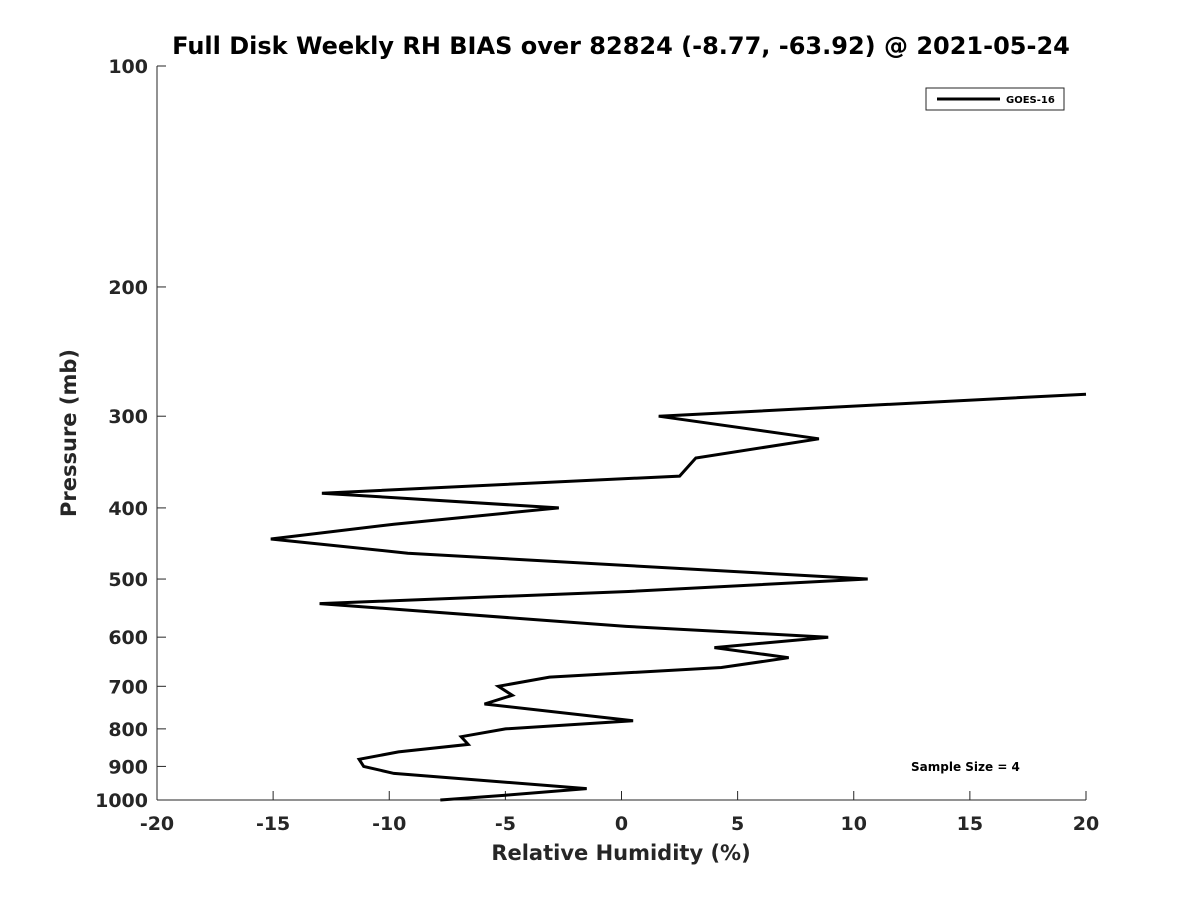 This screenshot has width=1200, height=900. I want to click on y-tick-label: 1000, so click(121, 801).